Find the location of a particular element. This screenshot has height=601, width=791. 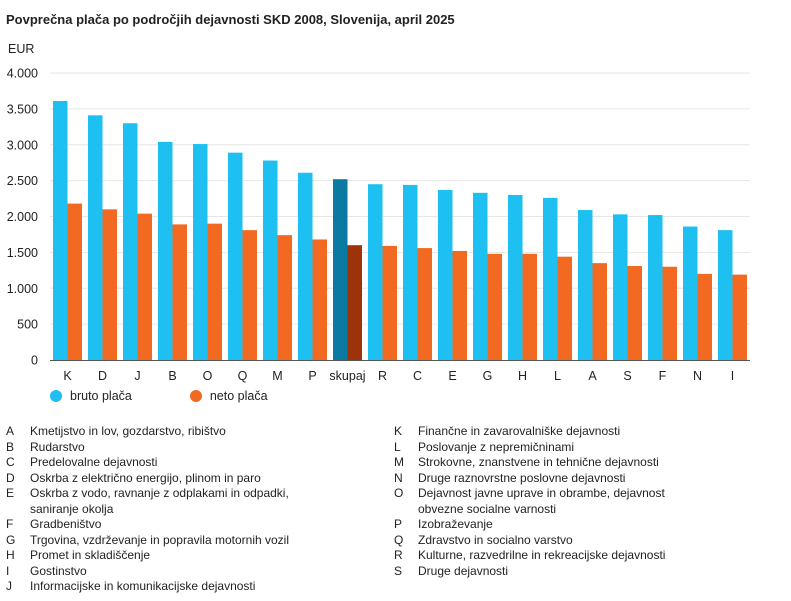

note-code: D is located at coordinates (10, 477).